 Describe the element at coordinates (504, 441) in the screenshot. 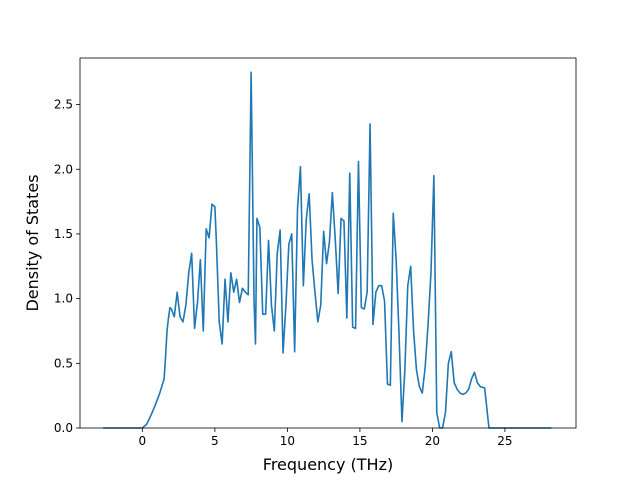

I see `x-tick-label: 25` at that location.